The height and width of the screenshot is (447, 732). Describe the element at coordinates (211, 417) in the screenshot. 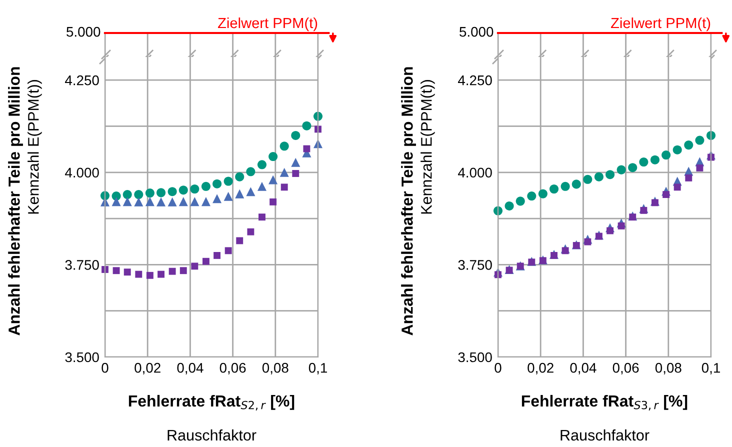

I see `text: Fehlerrate fRat$_{S2,r}$ [%] Rauschfaktor` at that location.